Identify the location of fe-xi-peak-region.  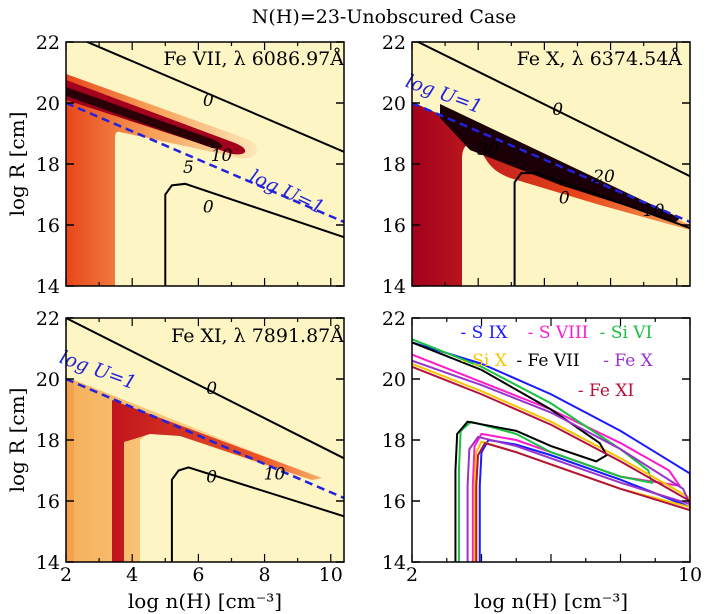
(217, 481).